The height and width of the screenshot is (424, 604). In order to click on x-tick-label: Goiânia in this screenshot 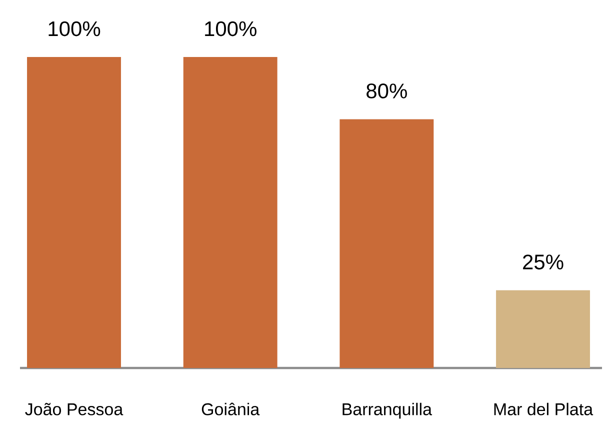, I will do `click(231, 409)`.